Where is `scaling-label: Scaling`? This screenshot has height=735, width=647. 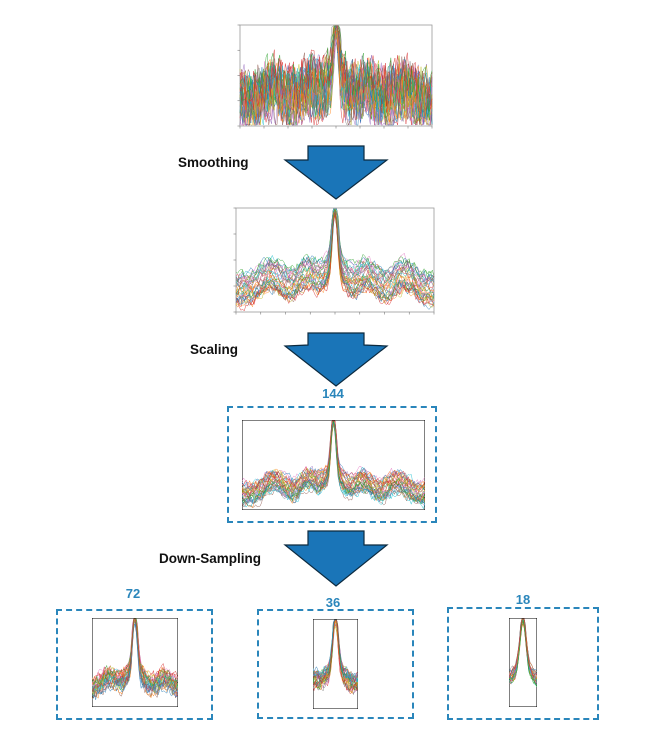
scaling-label: Scaling is located at coordinates (214, 349).